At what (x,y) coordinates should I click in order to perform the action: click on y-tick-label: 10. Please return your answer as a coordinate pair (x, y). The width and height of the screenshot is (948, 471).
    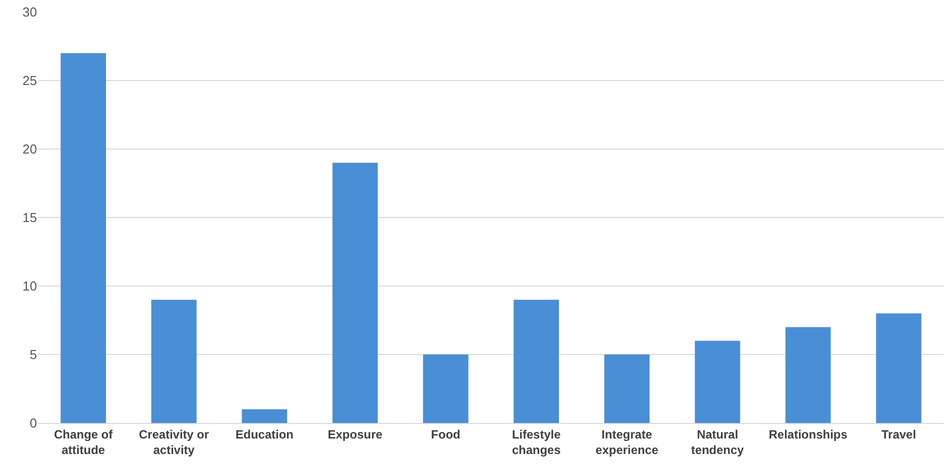
    Looking at the image, I should click on (29, 286).